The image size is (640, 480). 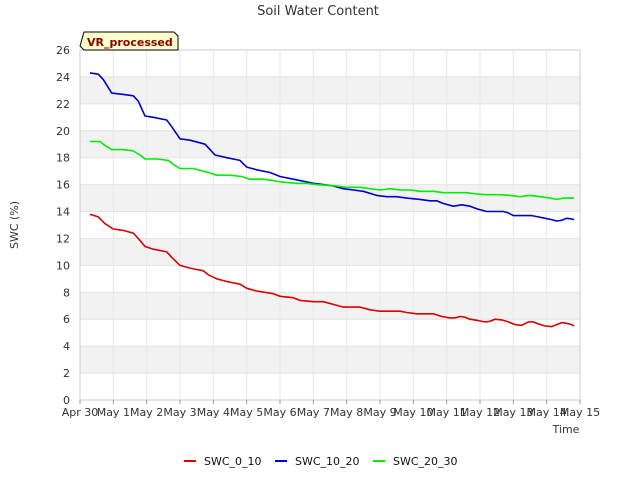 I want to click on y-tick-label: 2, so click(x=66, y=373).